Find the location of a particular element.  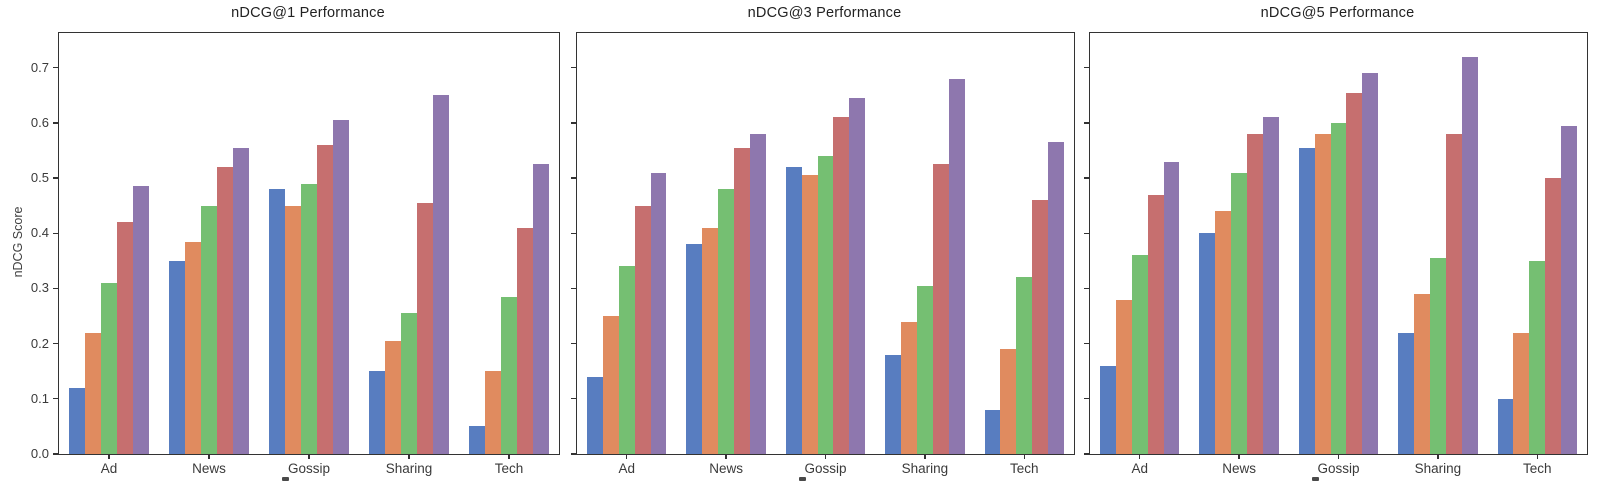

y-tick-label: 0.0 is located at coordinates (39, 453).